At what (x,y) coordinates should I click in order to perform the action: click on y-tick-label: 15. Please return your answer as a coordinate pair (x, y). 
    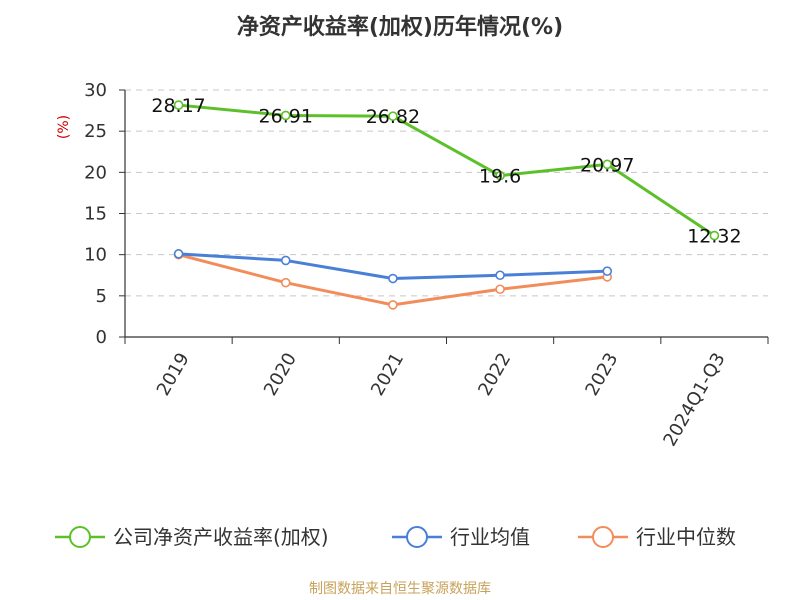
    Looking at the image, I should click on (95, 214).